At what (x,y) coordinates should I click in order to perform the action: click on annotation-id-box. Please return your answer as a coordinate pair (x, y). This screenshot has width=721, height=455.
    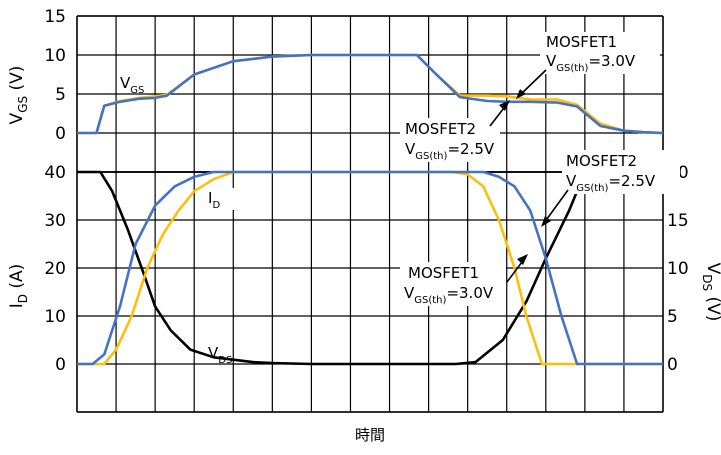
    Looking at the image, I should click on (219, 199).